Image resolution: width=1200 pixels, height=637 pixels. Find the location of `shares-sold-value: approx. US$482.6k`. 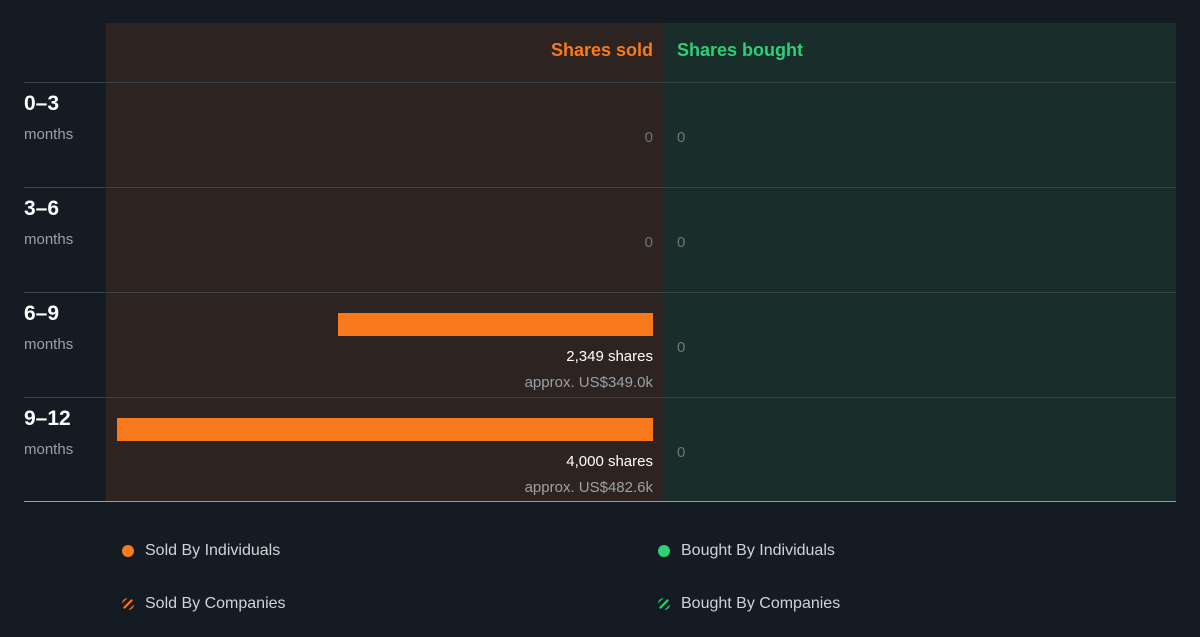

shares-sold-value: approx. US$482.6k is located at coordinates (588, 487).